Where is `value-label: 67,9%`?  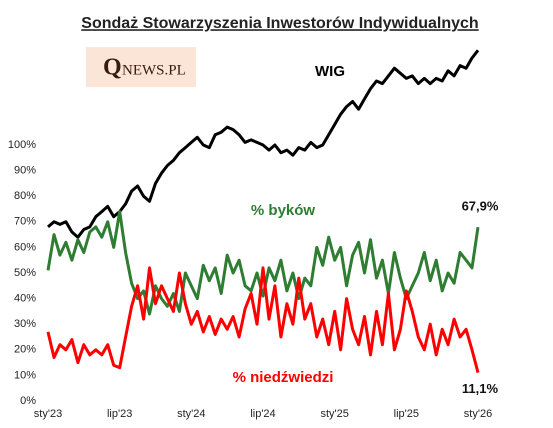
value-label: 67,9% is located at coordinates (480, 206).